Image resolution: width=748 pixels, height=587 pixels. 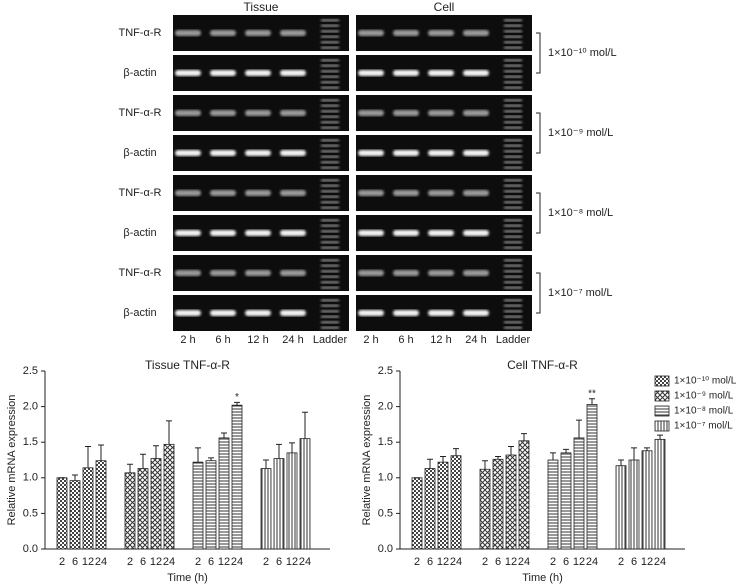 I want to click on chart-title: Tissue TNF-α-R, so click(x=187, y=365).